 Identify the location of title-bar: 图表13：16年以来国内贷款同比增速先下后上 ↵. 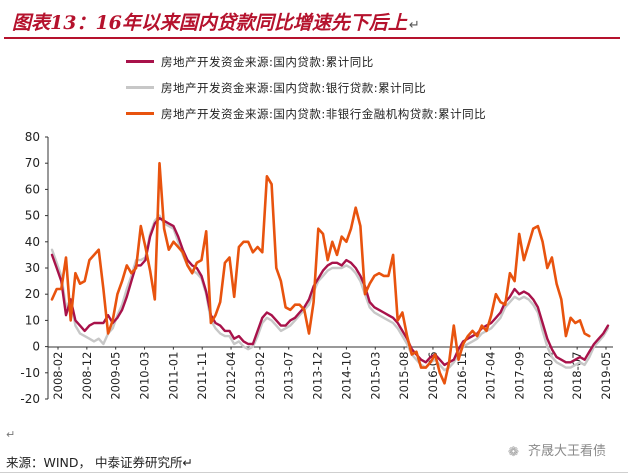
(312, 22).